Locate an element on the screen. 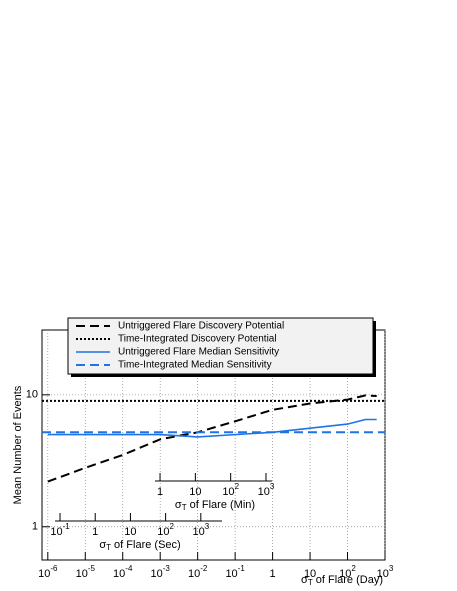  tick-label: 10⁻⁴ is located at coordinates (123, 572).